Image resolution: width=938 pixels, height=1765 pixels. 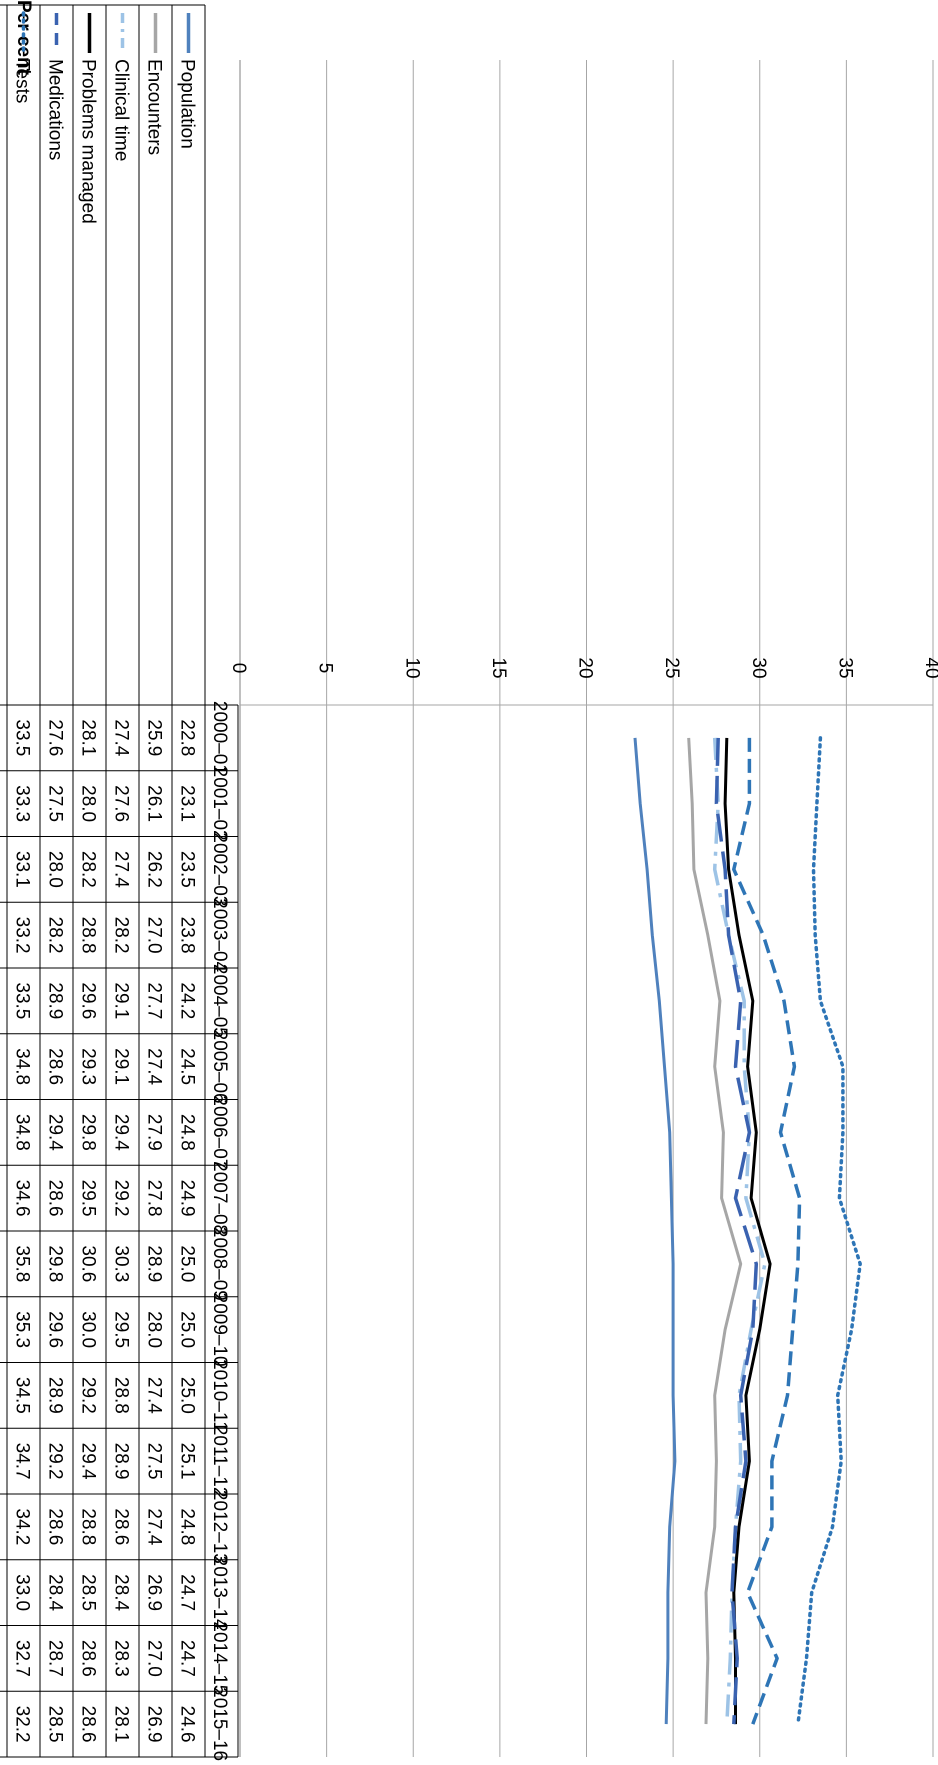 What do you see at coordinates (219, 1461) in the screenshot?
I see `table-header-cell: 2011–12` at bounding box center [219, 1461].